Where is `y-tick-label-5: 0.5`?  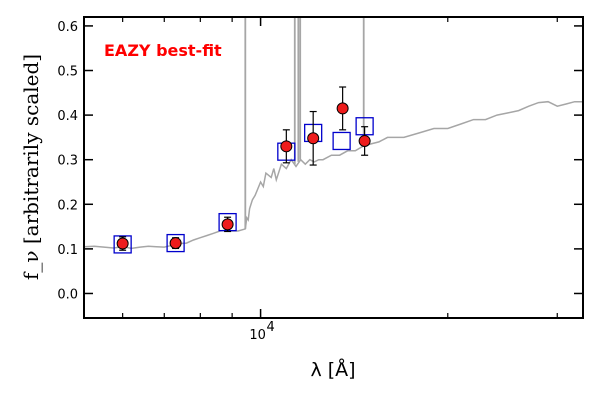
y-tick-label-5: 0.5 is located at coordinates (67, 72).